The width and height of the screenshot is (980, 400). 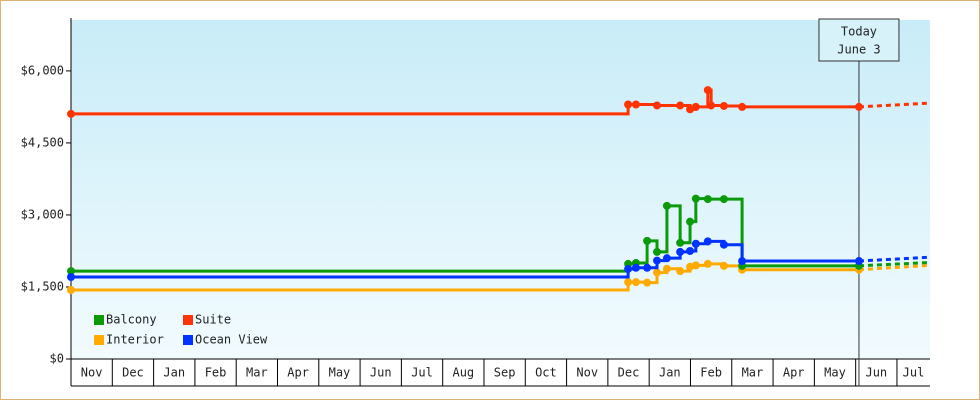 I want to click on today-box, so click(x=859, y=40).